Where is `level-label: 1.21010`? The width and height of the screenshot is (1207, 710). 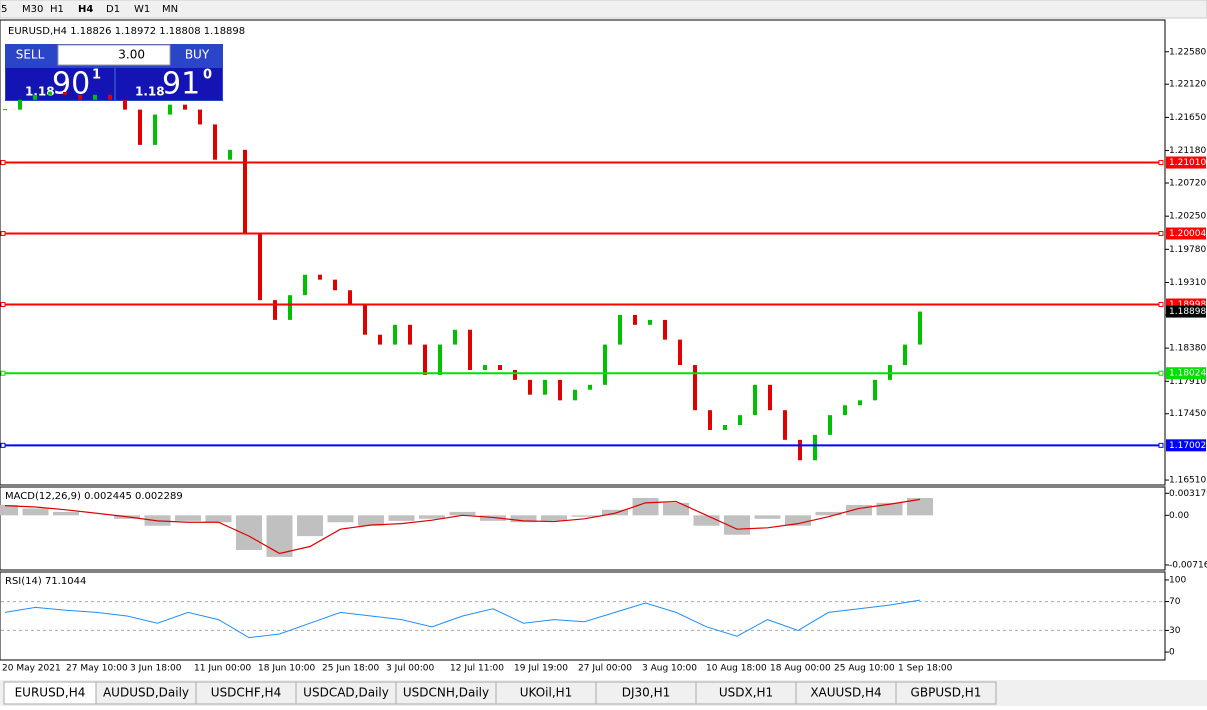 level-label: 1.21010 is located at coordinates (1187, 163).